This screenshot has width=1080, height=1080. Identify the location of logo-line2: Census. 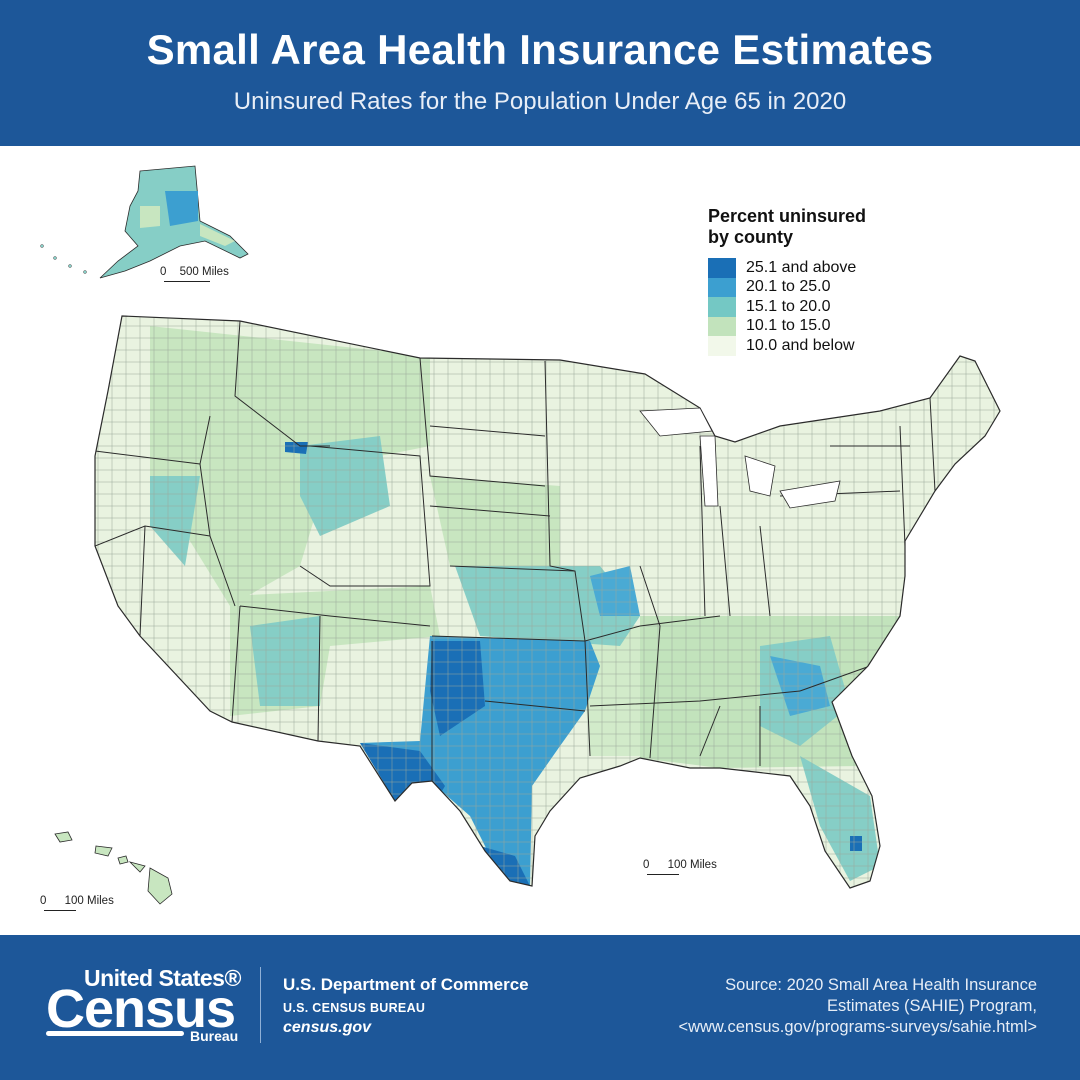
(141, 1009).